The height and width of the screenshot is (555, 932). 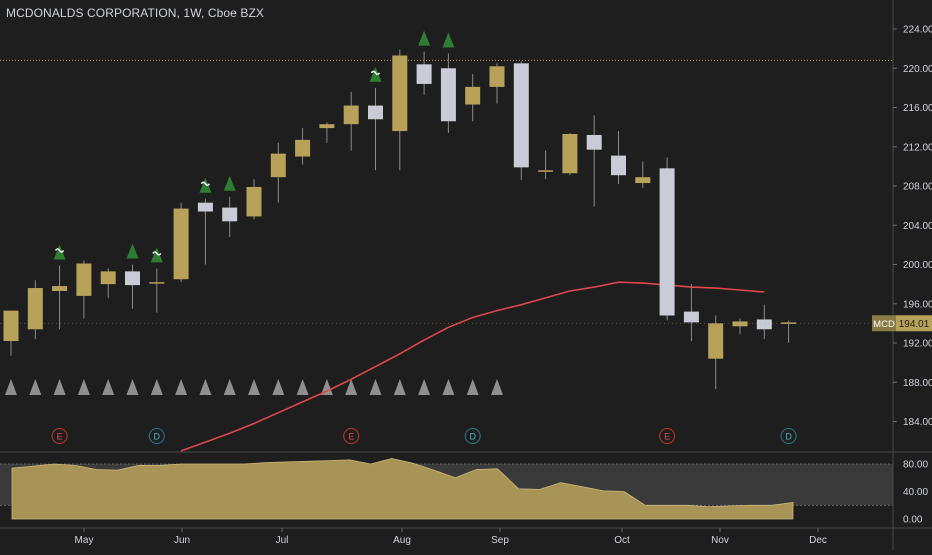 I want to click on oscillator-tick-label: 80.00, so click(x=915, y=465).